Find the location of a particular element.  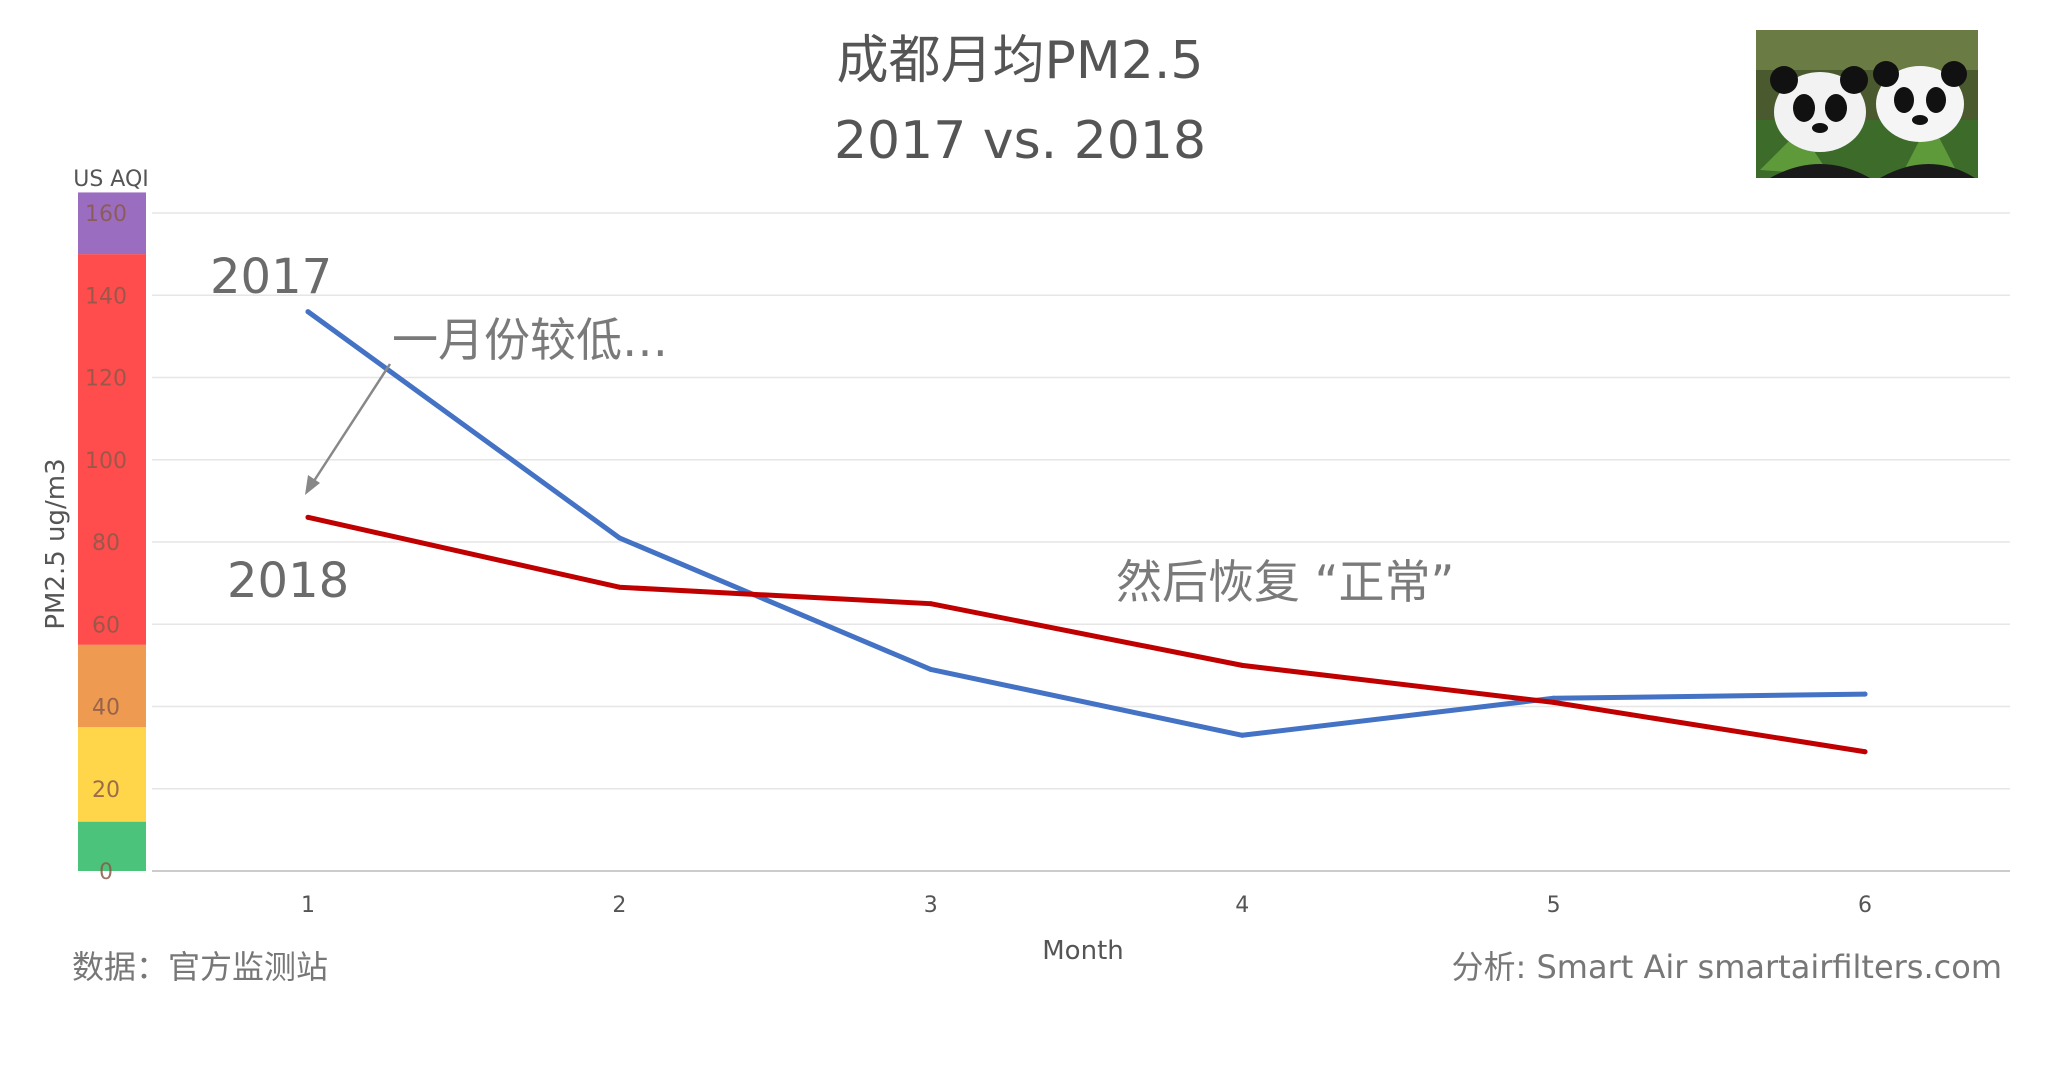

y-tick-label-80: 80 is located at coordinates (106, 543).